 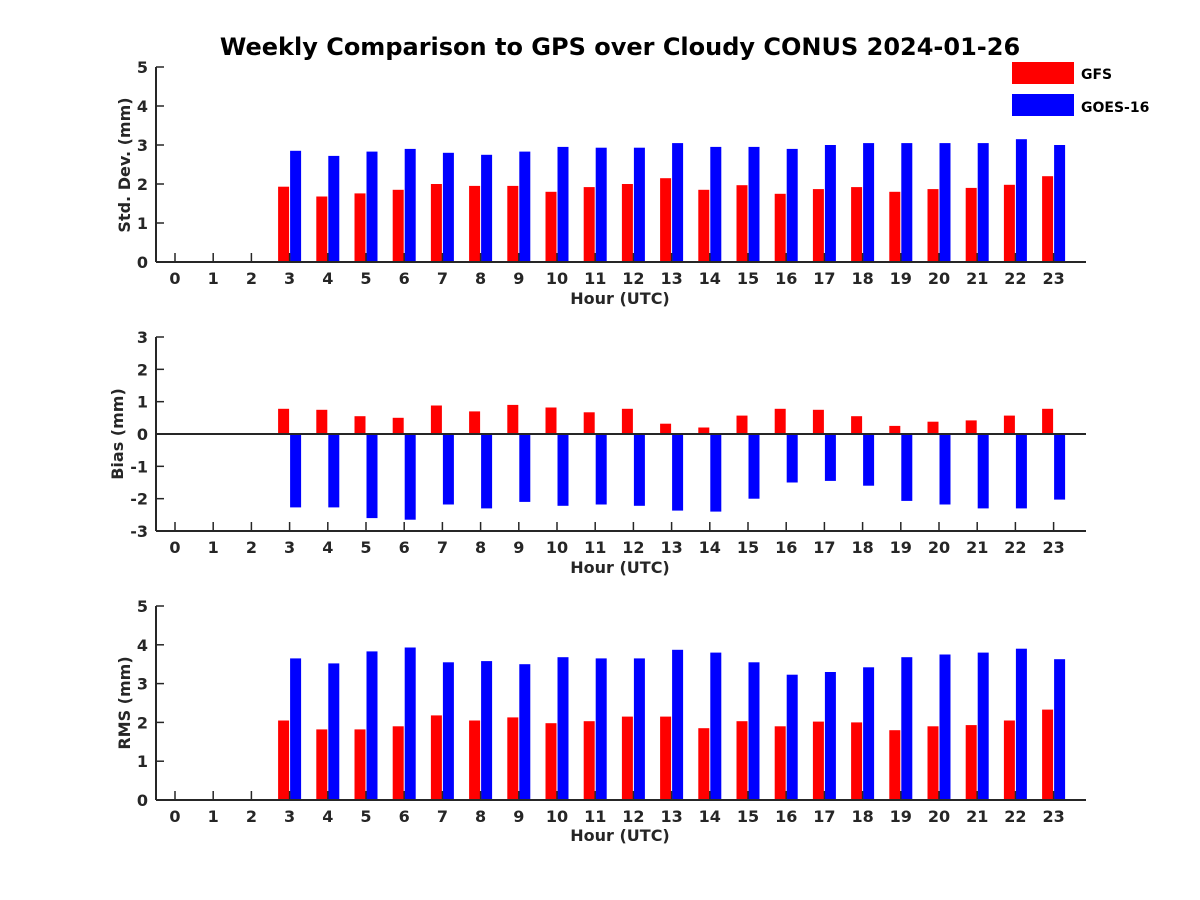 What do you see at coordinates (142, 761) in the screenshot?
I see `y-tick-label: 1` at bounding box center [142, 761].